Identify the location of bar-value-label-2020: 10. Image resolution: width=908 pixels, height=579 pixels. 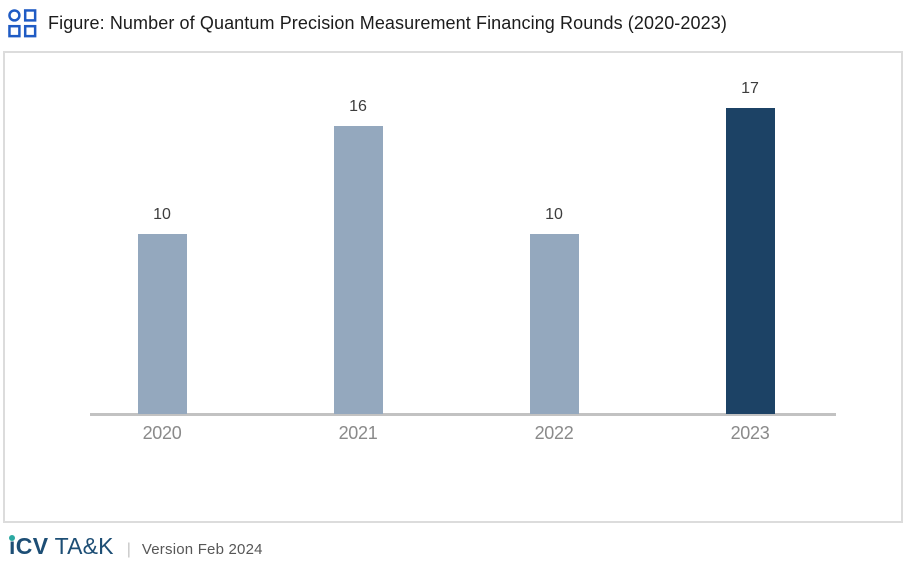
(162, 214).